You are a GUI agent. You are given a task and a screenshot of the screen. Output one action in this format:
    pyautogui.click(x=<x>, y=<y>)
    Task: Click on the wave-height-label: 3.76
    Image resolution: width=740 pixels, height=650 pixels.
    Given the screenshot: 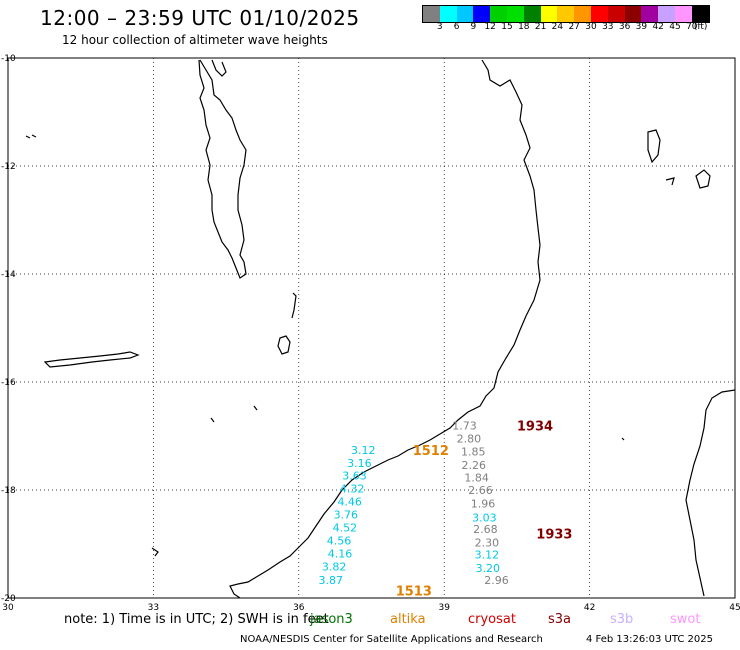 What is the action you would take?
    pyautogui.click(x=346, y=515)
    